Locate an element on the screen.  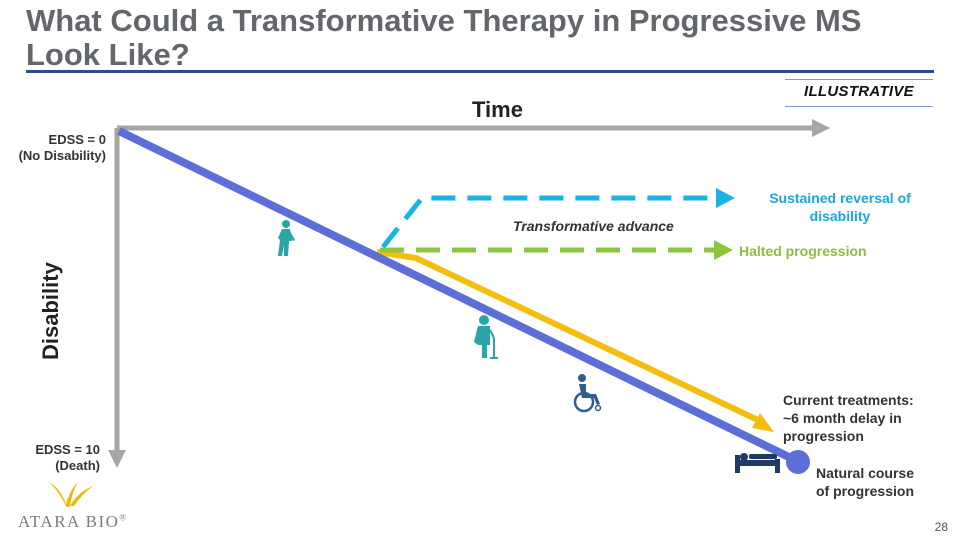
badge-bottom-rule is located at coordinates (859, 106).